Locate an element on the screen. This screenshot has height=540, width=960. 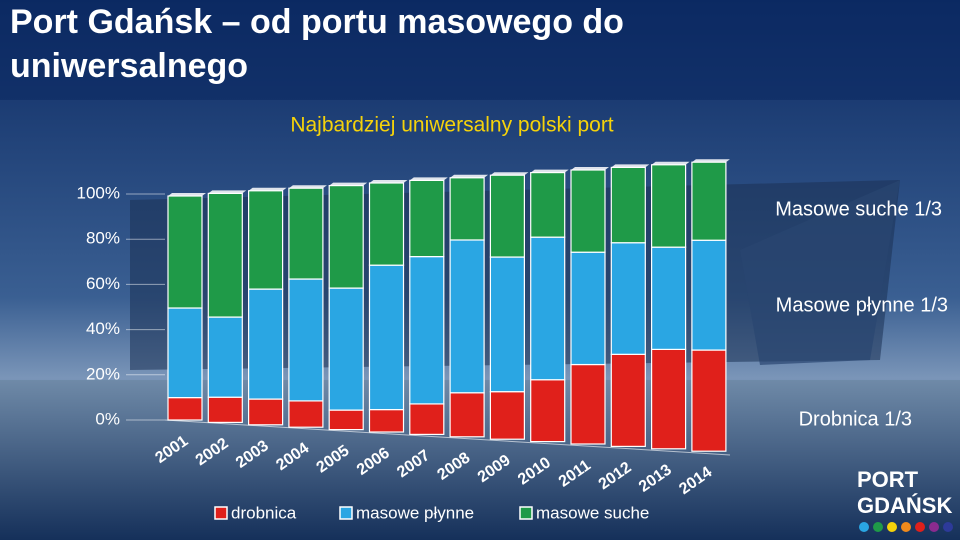
subtitle: Najbardziej uniwersalny polski port is located at coordinates (451, 125).